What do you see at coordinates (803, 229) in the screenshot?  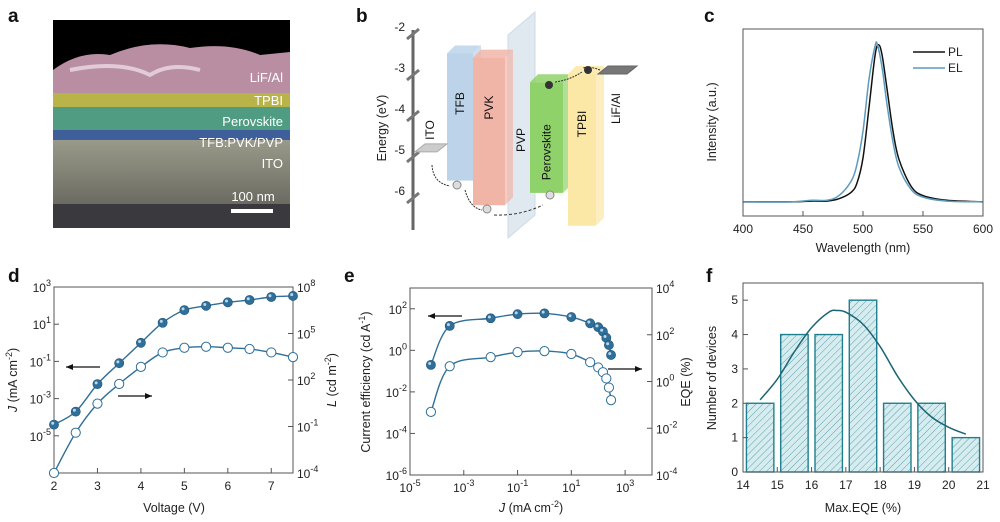 I see `x-tick-label: 450` at bounding box center [803, 229].